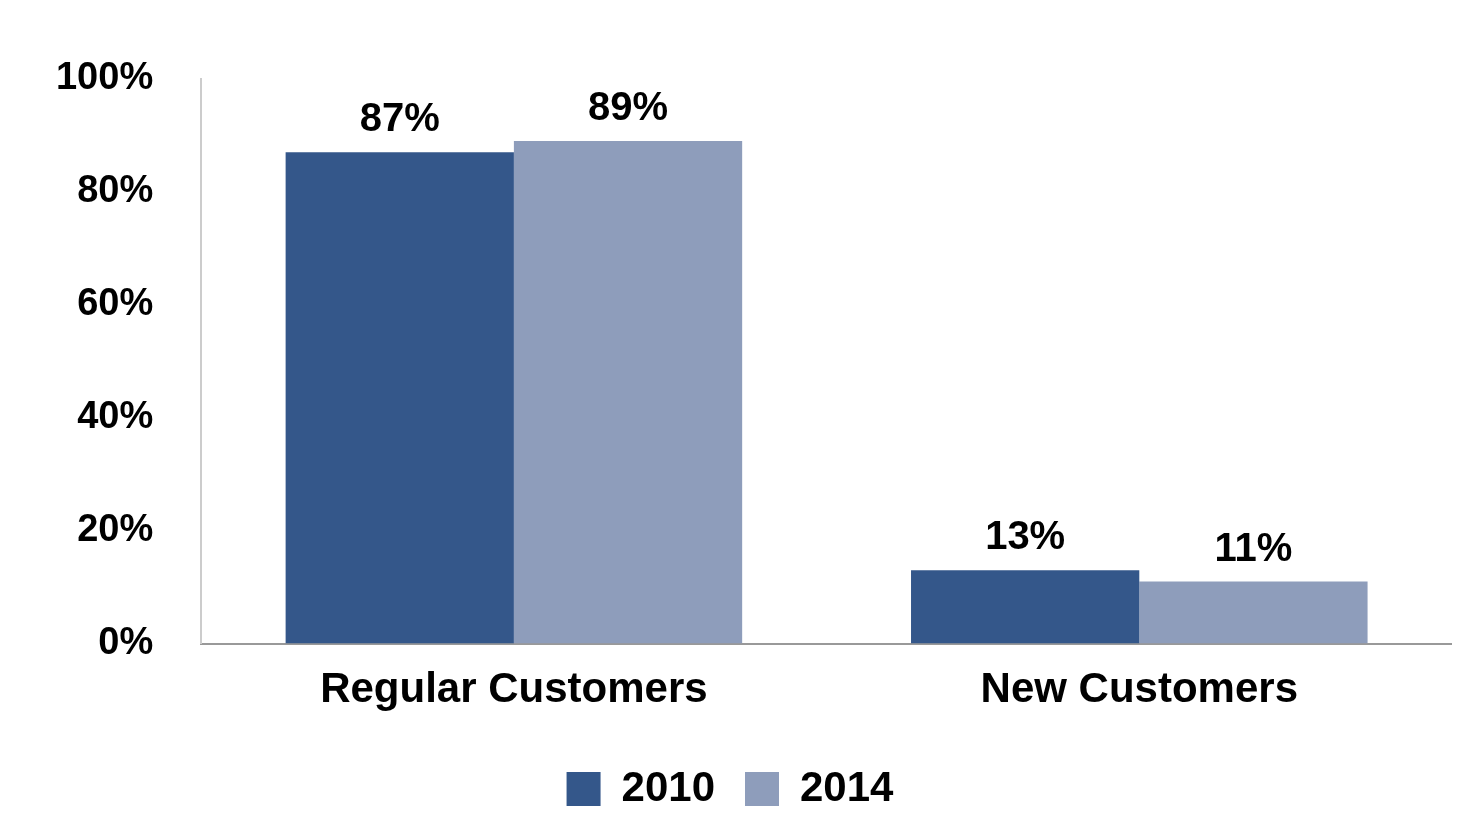 This screenshot has width=1460, height=829. What do you see at coordinates (115, 189) in the screenshot?
I see `y-tick-label: 80%` at bounding box center [115, 189].